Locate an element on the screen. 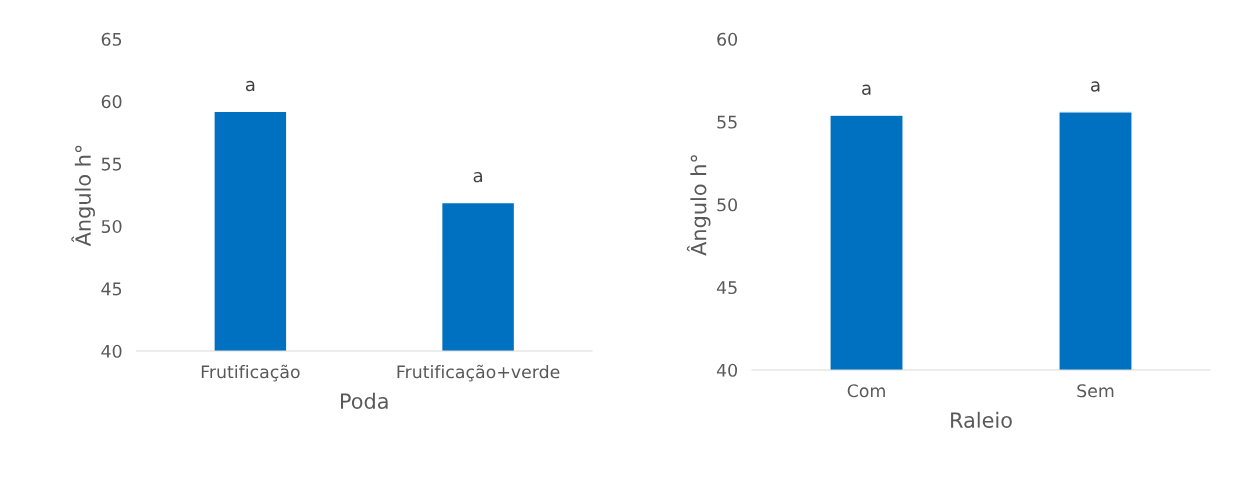  x-tick-label: Frutificação+verde is located at coordinates (478, 373).